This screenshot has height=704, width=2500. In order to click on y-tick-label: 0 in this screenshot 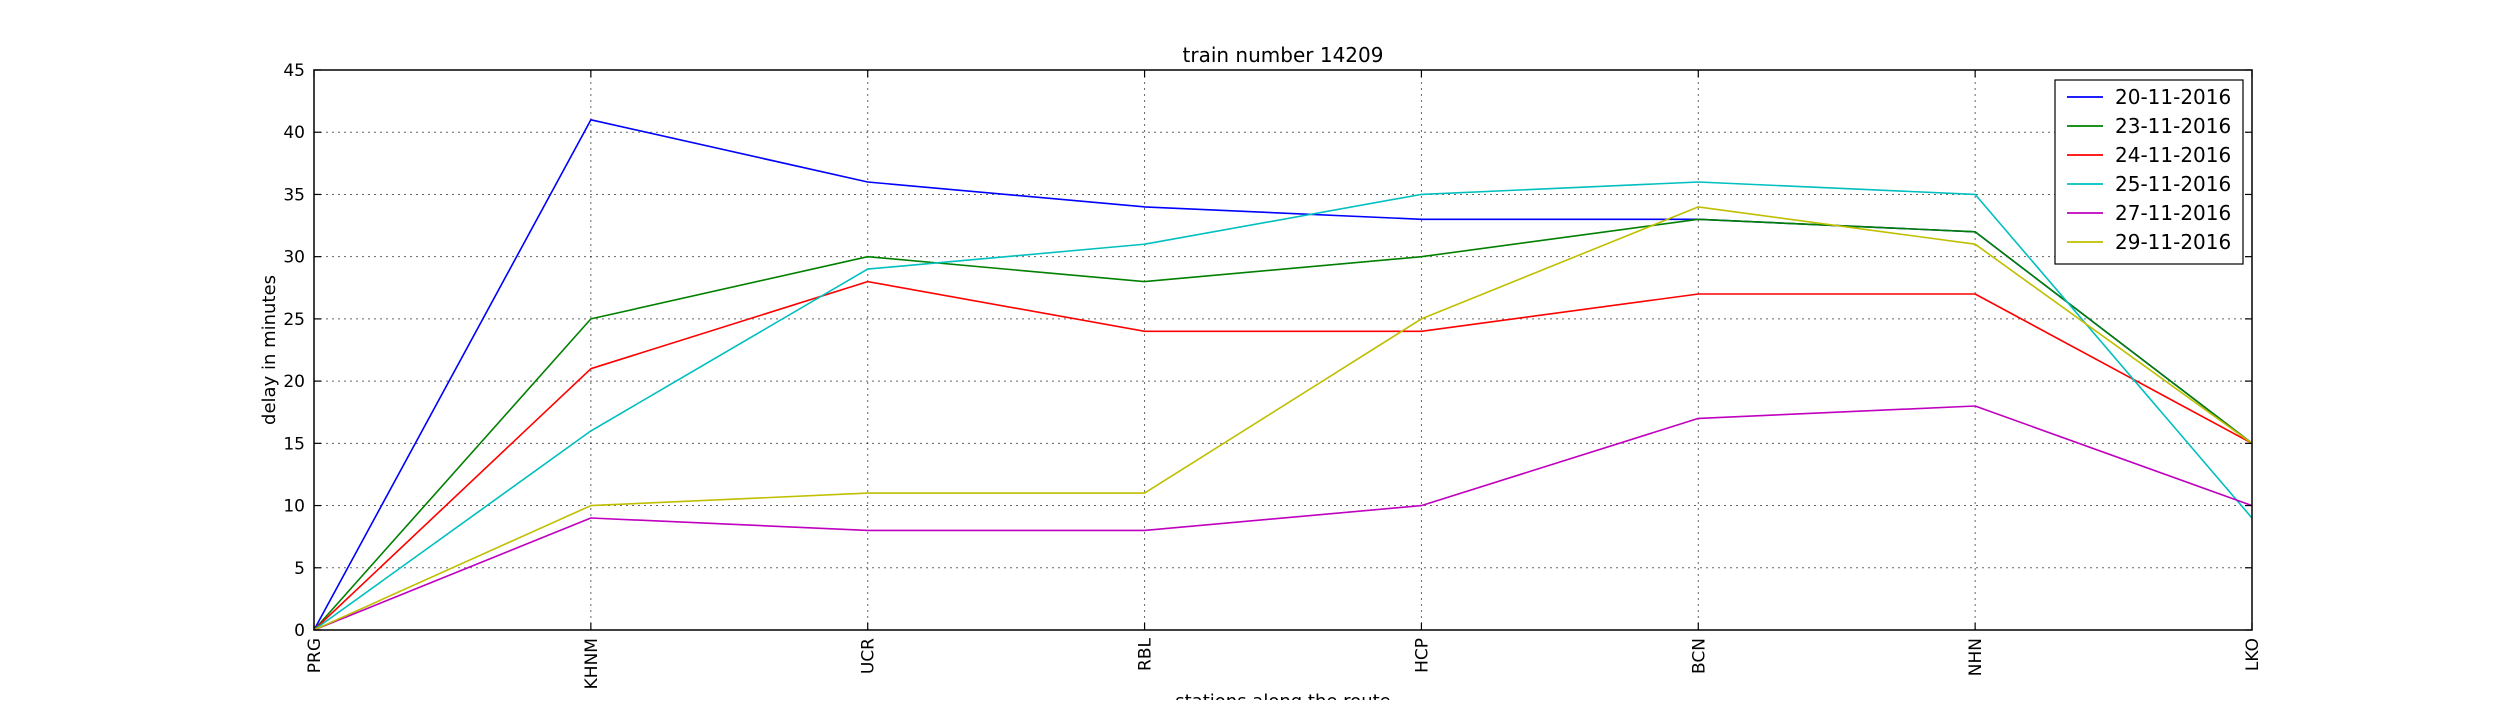, I will do `click(299, 631)`.